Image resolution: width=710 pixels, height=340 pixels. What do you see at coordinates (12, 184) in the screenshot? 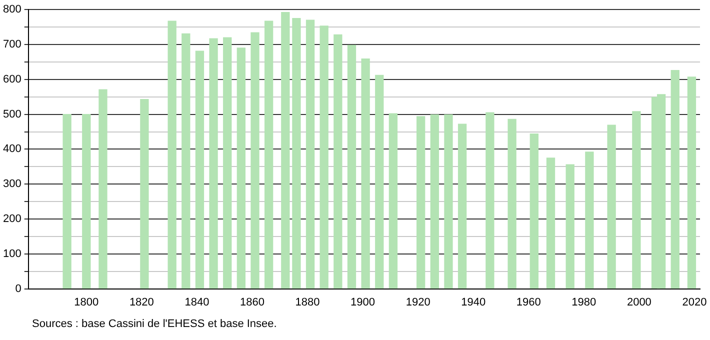
I see `y-tick-label: 300` at bounding box center [12, 184].